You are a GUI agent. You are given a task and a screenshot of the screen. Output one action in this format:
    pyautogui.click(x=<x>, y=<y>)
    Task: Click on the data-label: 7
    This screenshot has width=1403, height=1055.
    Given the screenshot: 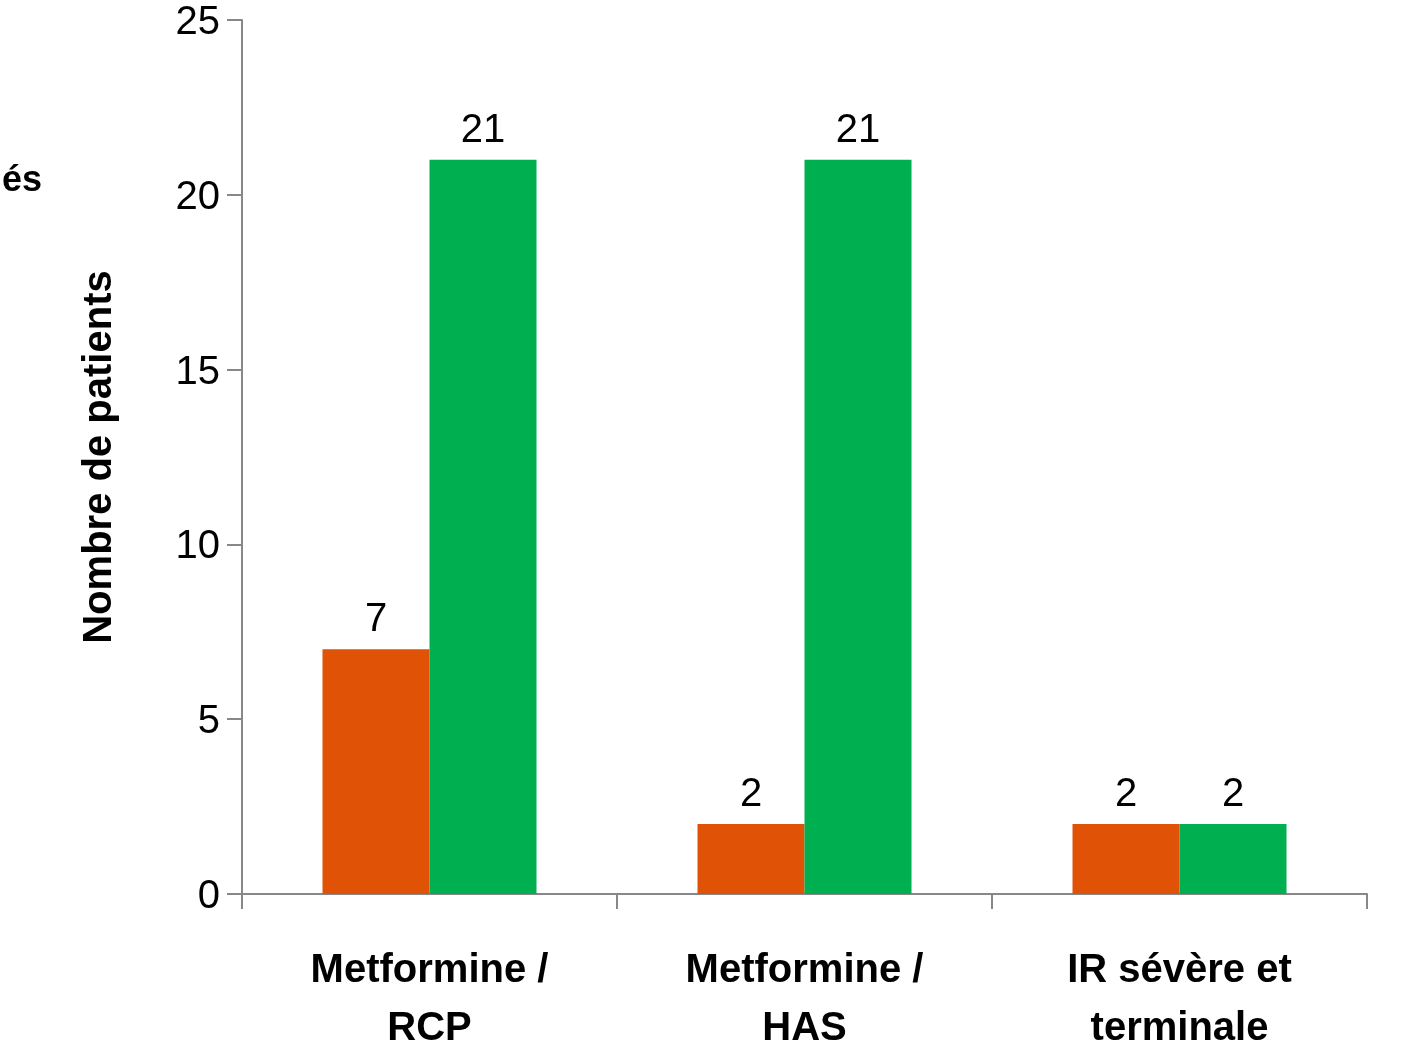 What is the action you would take?
    pyautogui.click(x=376, y=617)
    